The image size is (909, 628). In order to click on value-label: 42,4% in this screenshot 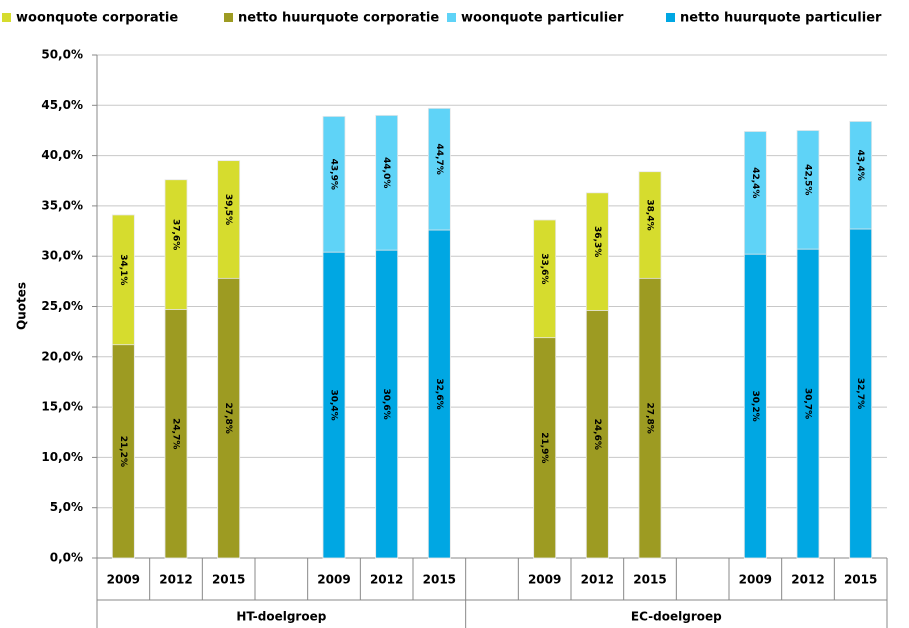, I will do `click(755, 182)`.